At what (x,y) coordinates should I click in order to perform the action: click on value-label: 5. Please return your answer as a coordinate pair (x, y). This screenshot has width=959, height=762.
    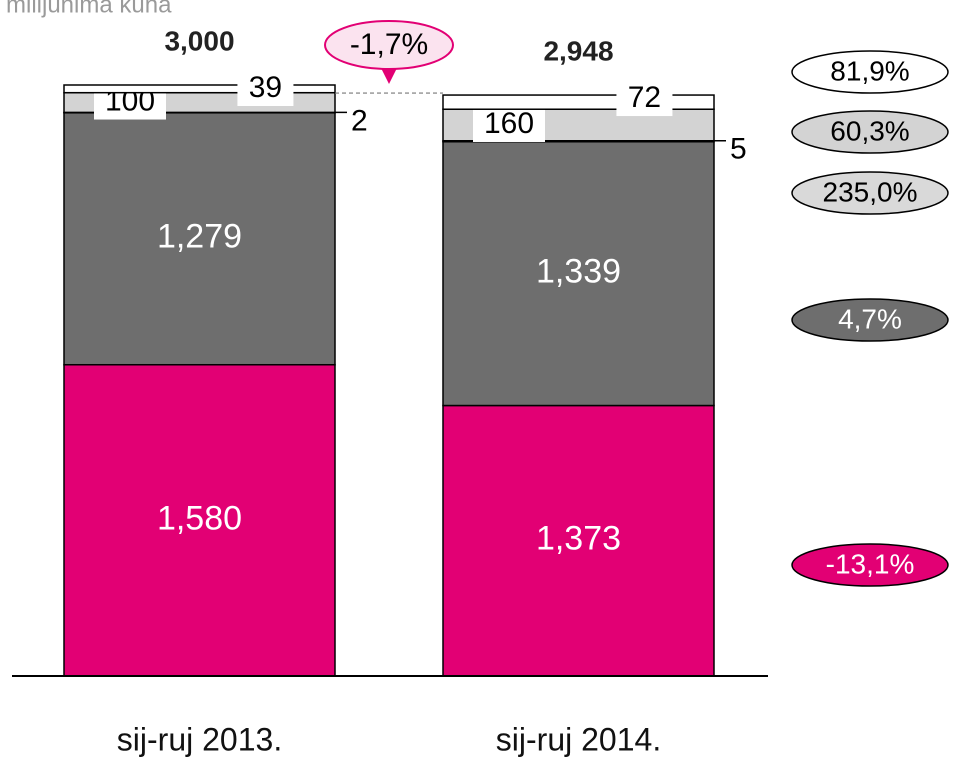
    Looking at the image, I should click on (738, 149).